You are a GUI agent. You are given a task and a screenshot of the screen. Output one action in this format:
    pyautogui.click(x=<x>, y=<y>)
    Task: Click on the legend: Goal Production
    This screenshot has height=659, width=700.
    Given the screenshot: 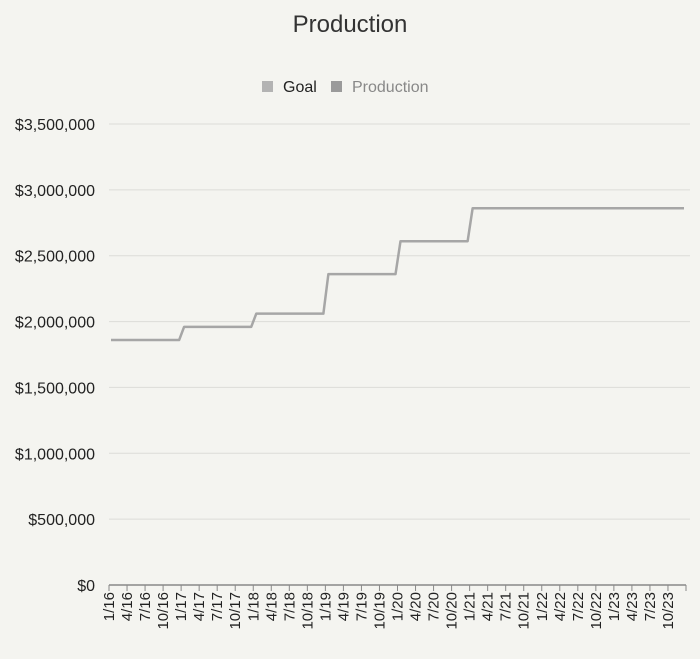 What is the action you would take?
    pyautogui.click(x=345, y=87)
    